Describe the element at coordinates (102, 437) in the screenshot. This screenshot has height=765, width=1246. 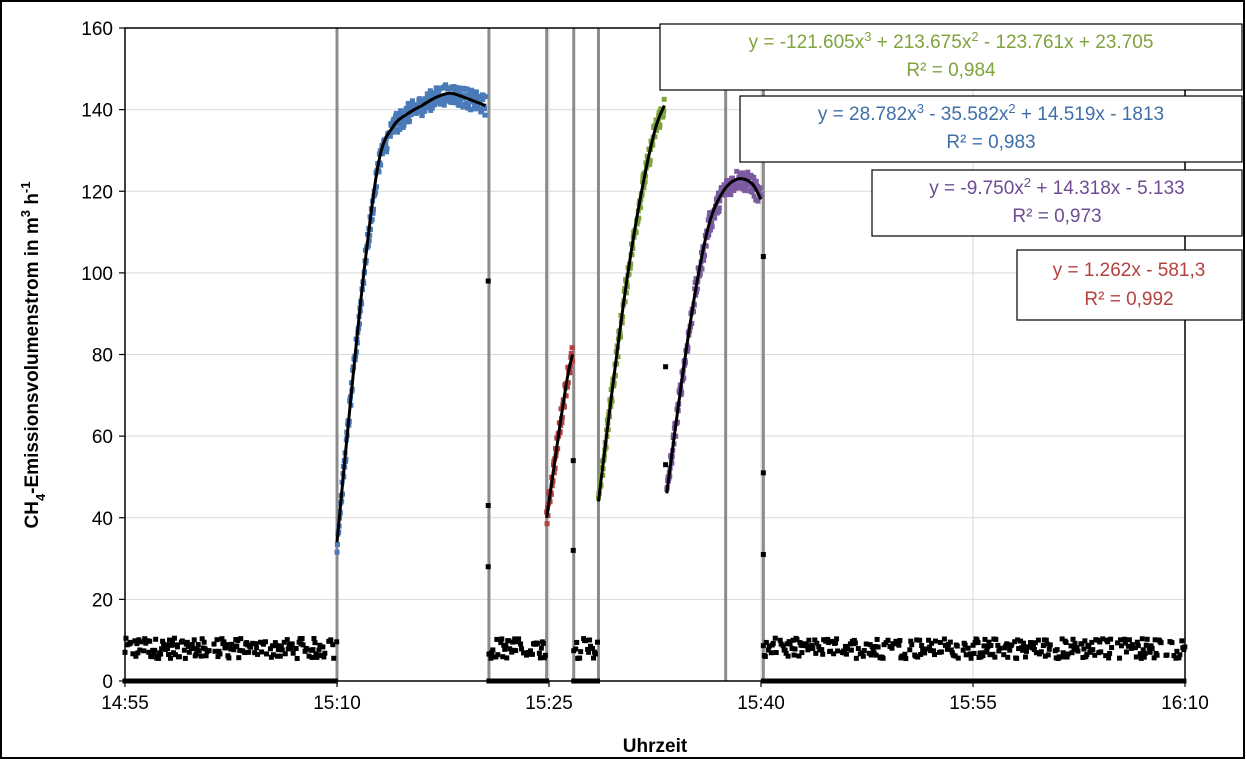
I see `y-tick-label: 60` at that location.